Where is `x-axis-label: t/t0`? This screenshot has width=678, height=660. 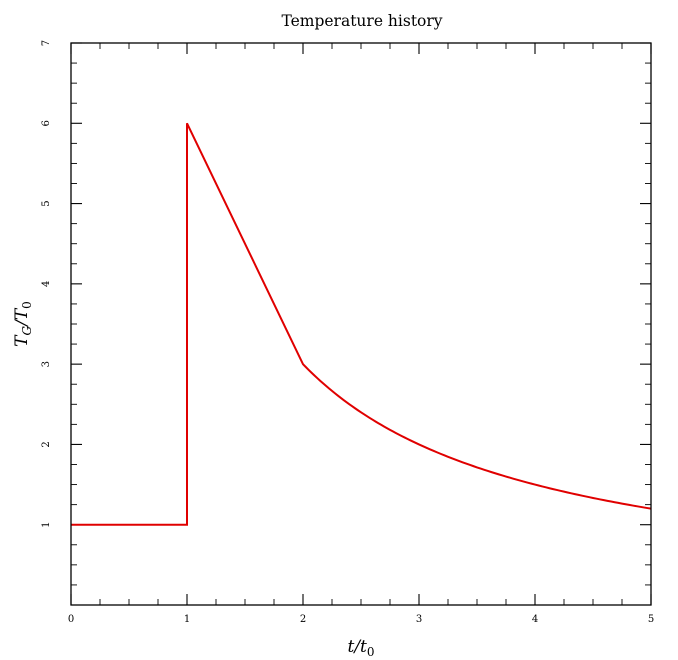 x-axis-label: t/t0 is located at coordinates (360, 648).